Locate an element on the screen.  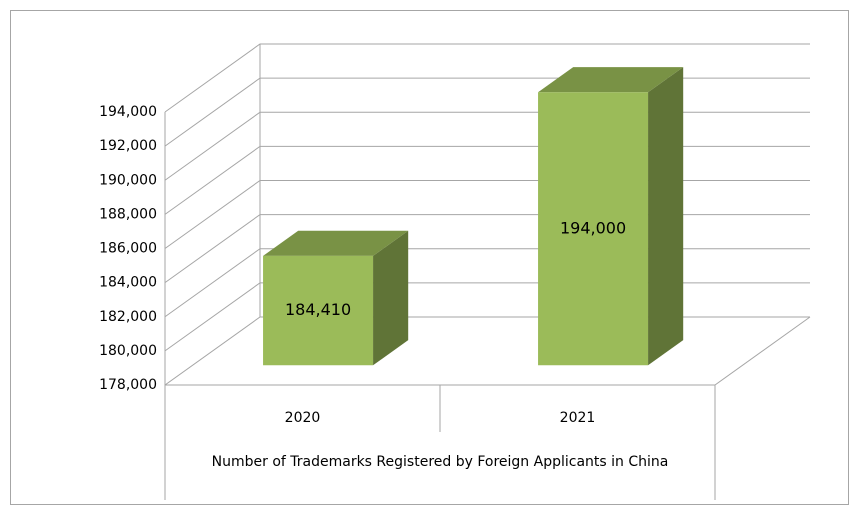
value-label: 194,000 is located at coordinates (593, 227).